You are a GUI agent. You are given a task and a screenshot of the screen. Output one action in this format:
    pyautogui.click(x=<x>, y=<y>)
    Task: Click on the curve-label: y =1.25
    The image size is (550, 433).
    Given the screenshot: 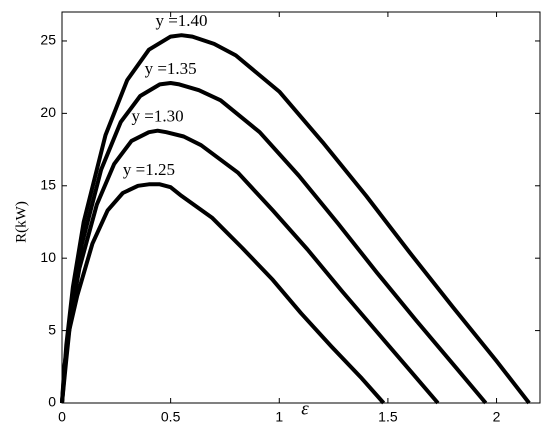 What is the action you would take?
    pyautogui.click(x=149, y=169)
    